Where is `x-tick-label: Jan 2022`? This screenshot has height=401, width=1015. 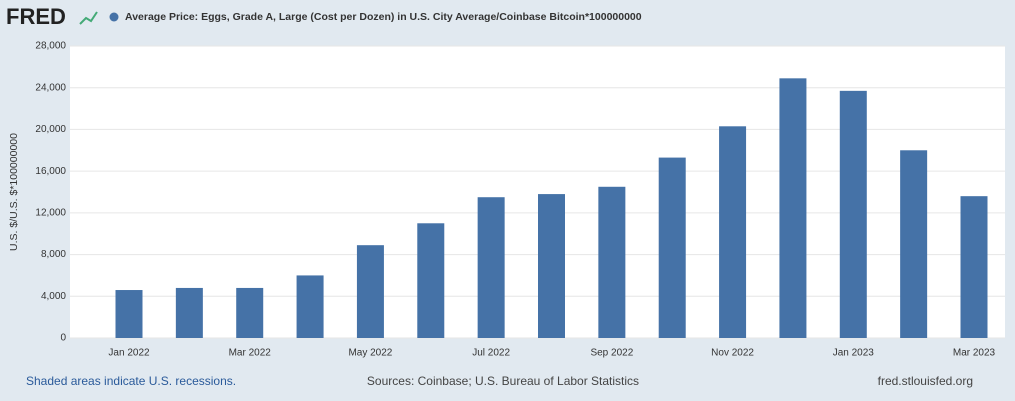 x-tick-label: Jan 2022 is located at coordinates (129, 353).